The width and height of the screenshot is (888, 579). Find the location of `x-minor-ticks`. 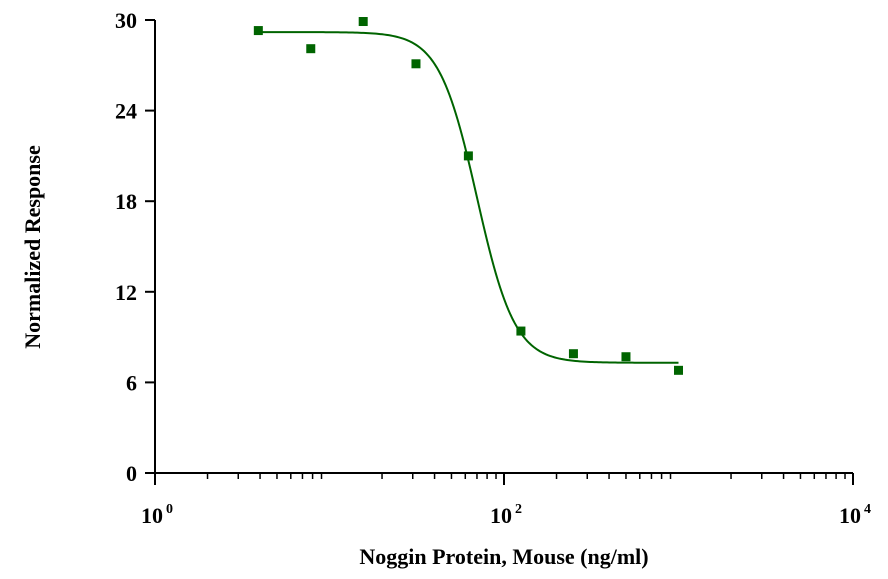

x-minor-ticks is located at coordinates (526, 476).